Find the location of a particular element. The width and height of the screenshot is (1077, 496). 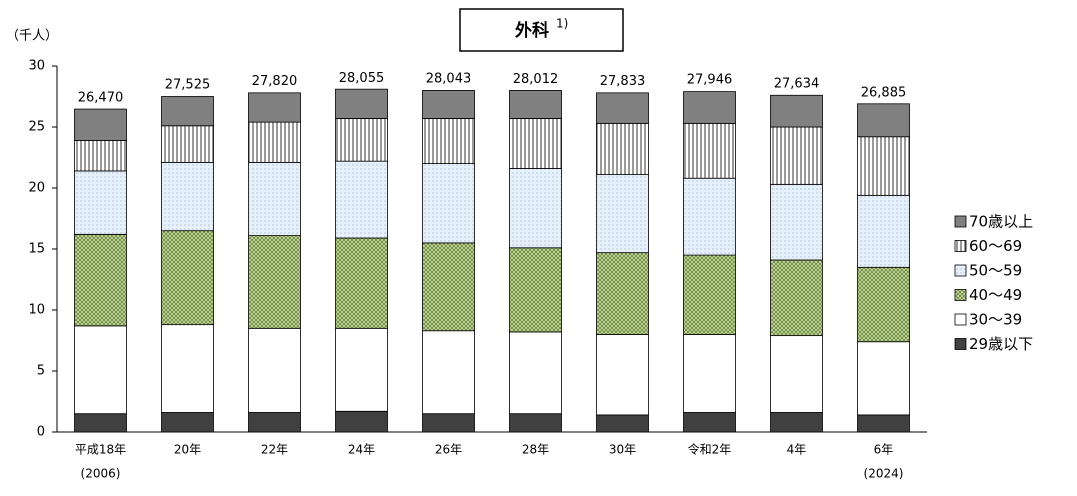

x-tick-label: 4年 is located at coordinates (797, 450).